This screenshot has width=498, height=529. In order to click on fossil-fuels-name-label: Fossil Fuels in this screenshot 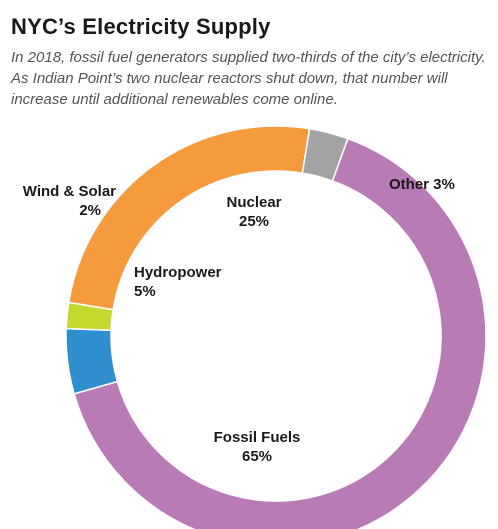, I will do `click(257, 437)`.